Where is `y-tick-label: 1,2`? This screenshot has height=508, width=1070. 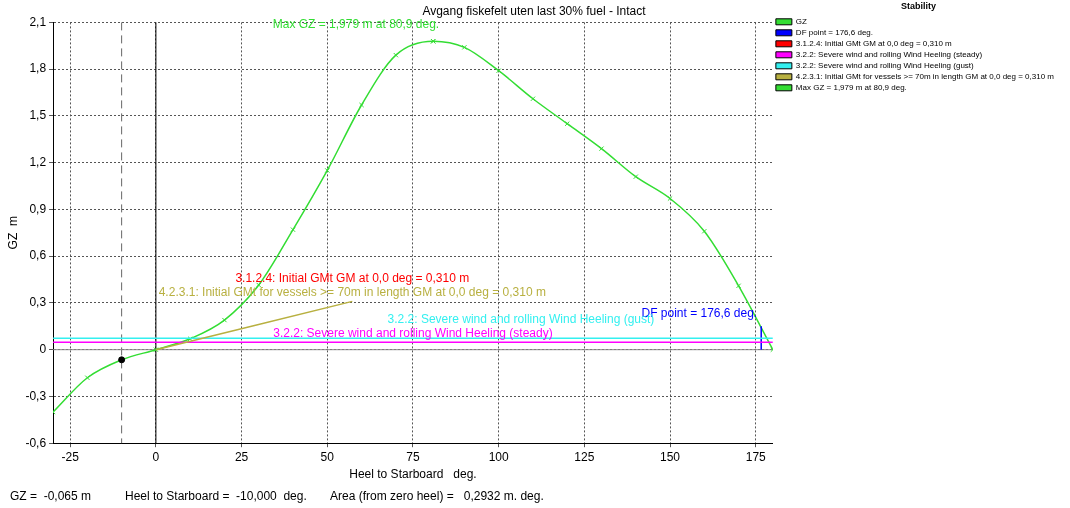 y-tick-label: 1,2 is located at coordinates (38, 161).